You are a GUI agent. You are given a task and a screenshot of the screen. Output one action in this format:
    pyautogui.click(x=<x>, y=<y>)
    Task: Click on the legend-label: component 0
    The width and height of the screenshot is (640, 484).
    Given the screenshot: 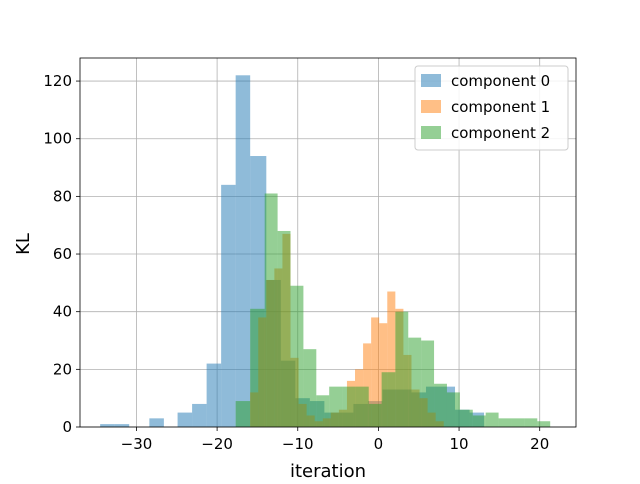 What is the action you would take?
    pyautogui.click(x=500, y=81)
    